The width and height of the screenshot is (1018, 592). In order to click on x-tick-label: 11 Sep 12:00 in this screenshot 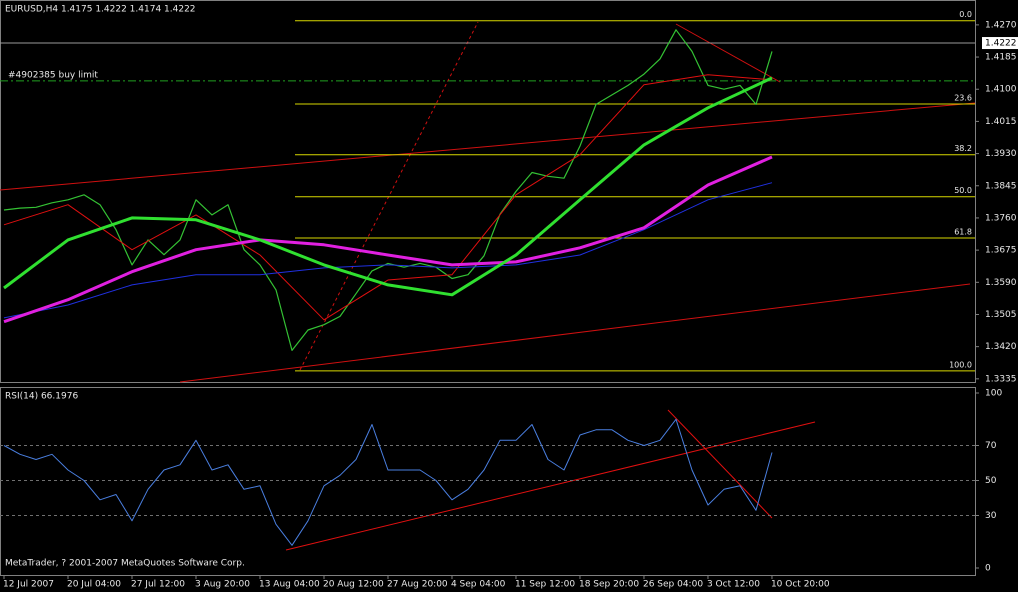, I will do `click(545, 585)`.